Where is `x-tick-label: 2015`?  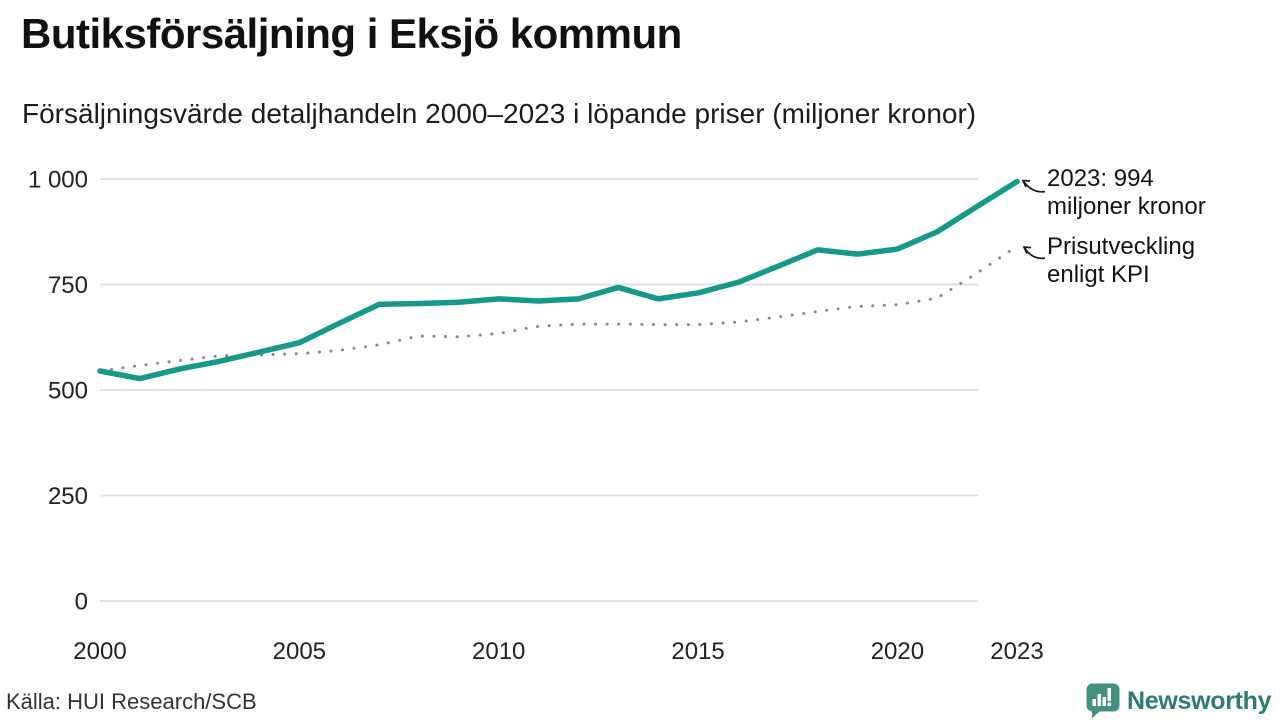
x-tick-label: 2015 is located at coordinates (697, 651).